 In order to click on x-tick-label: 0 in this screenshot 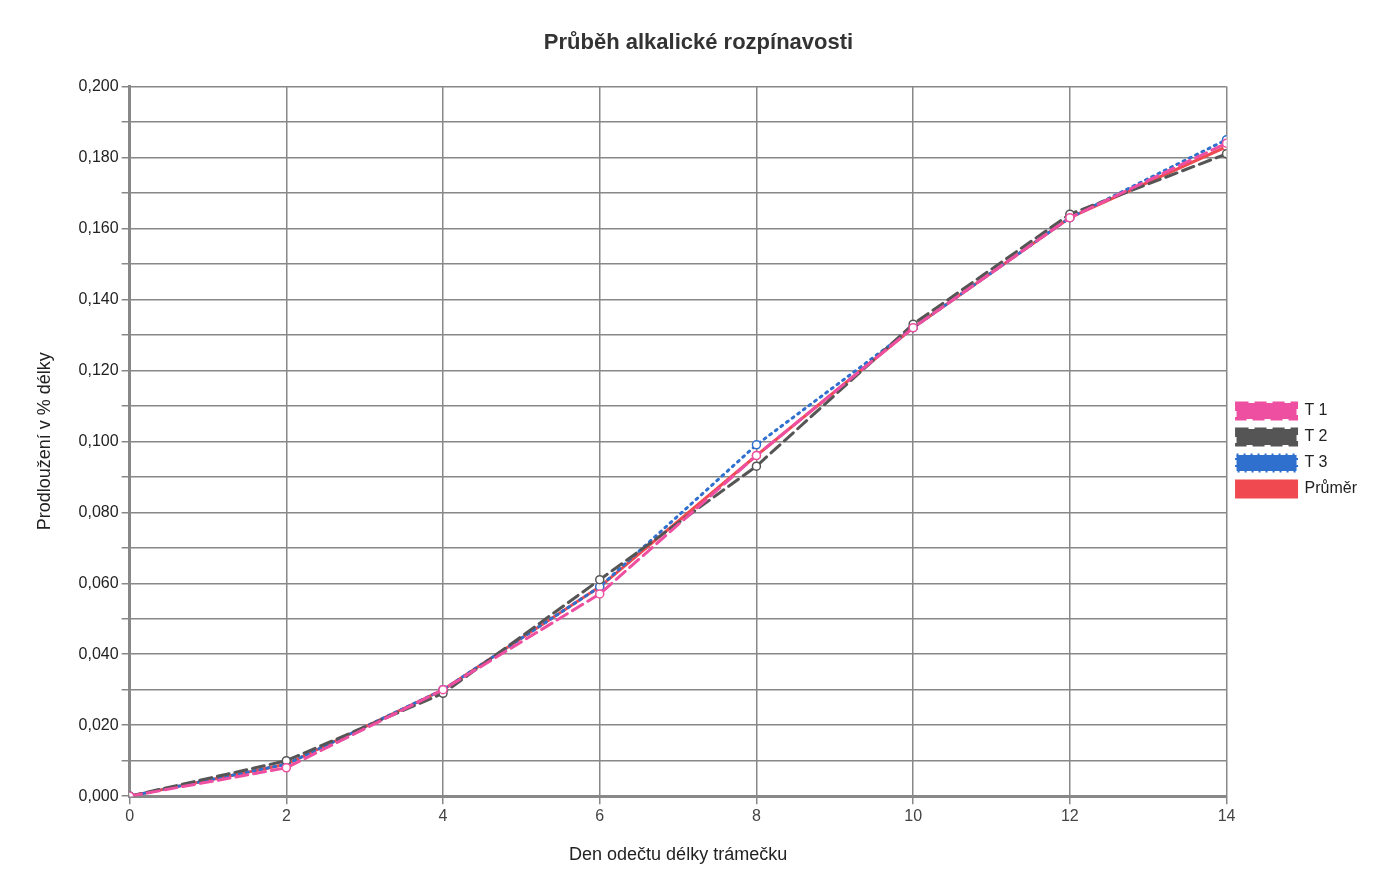, I will do `click(130, 816)`.